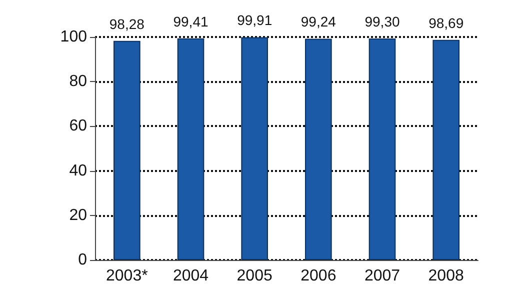  What do you see at coordinates (318, 22) in the screenshot?
I see `data-label: 99,24` at bounding box center [318, 22].